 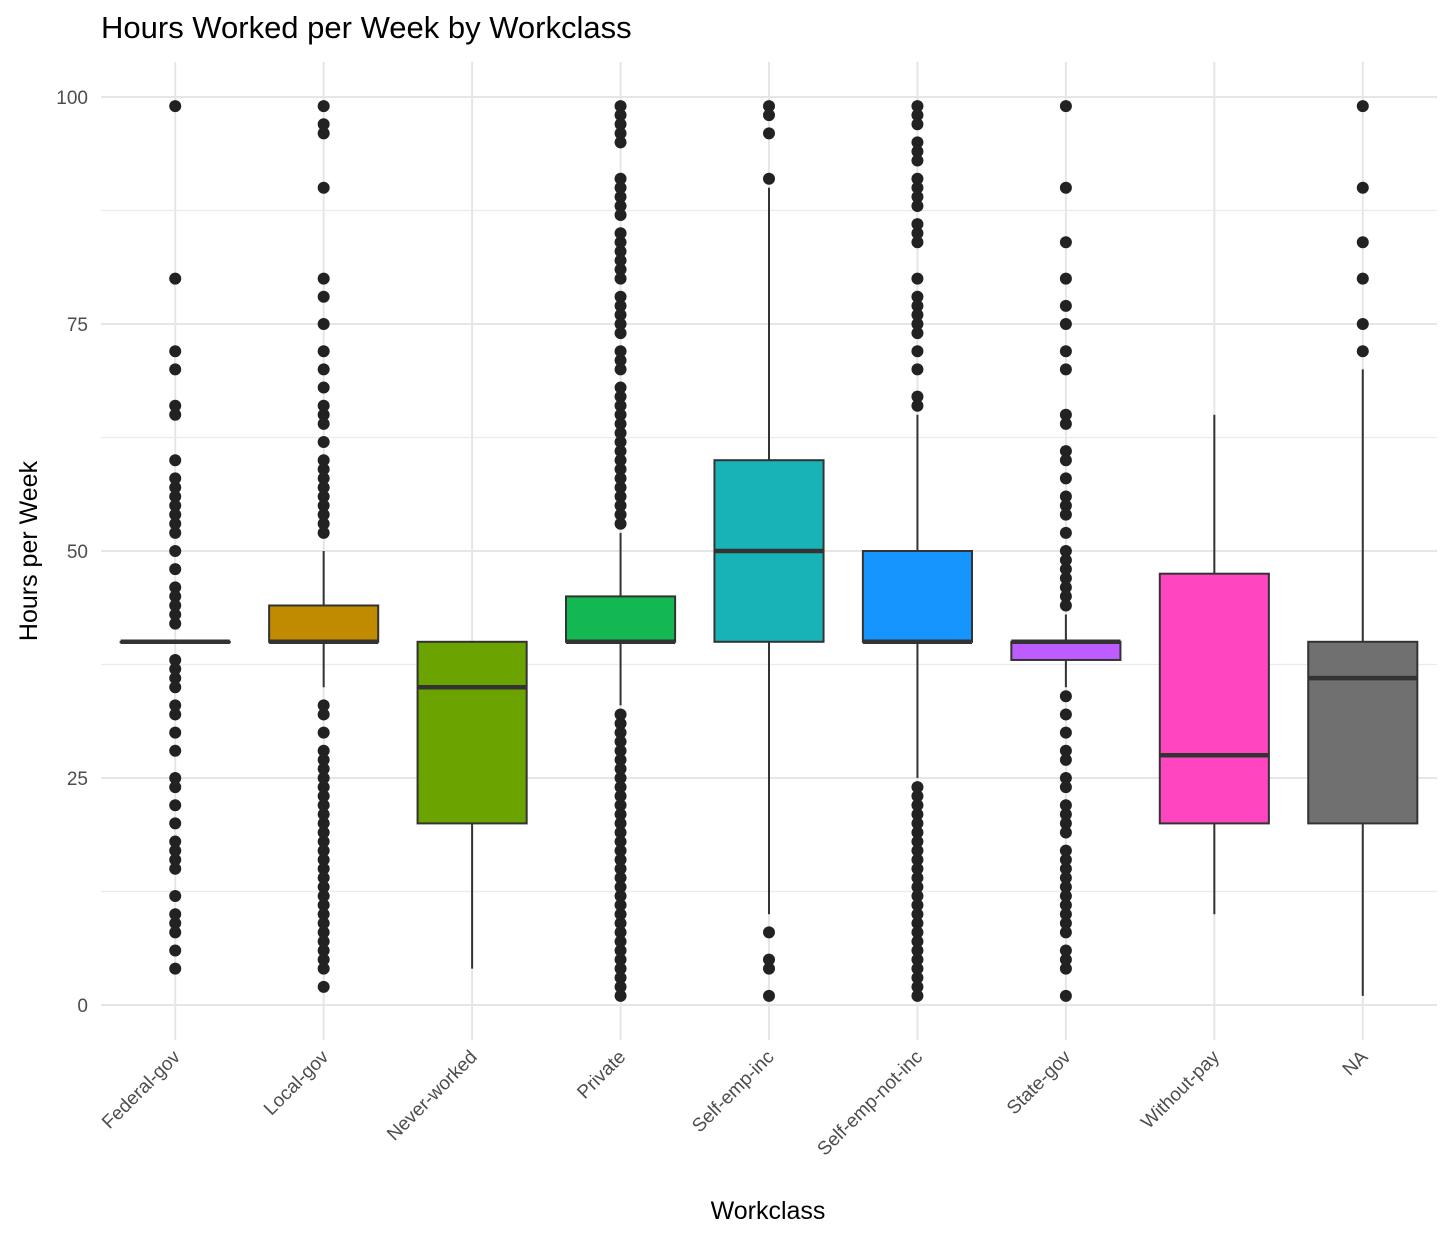 What do you see at coordinates (77, 552) in the screenshot?
I see `y-tick-label: 50` at bounding box center [77, 552].